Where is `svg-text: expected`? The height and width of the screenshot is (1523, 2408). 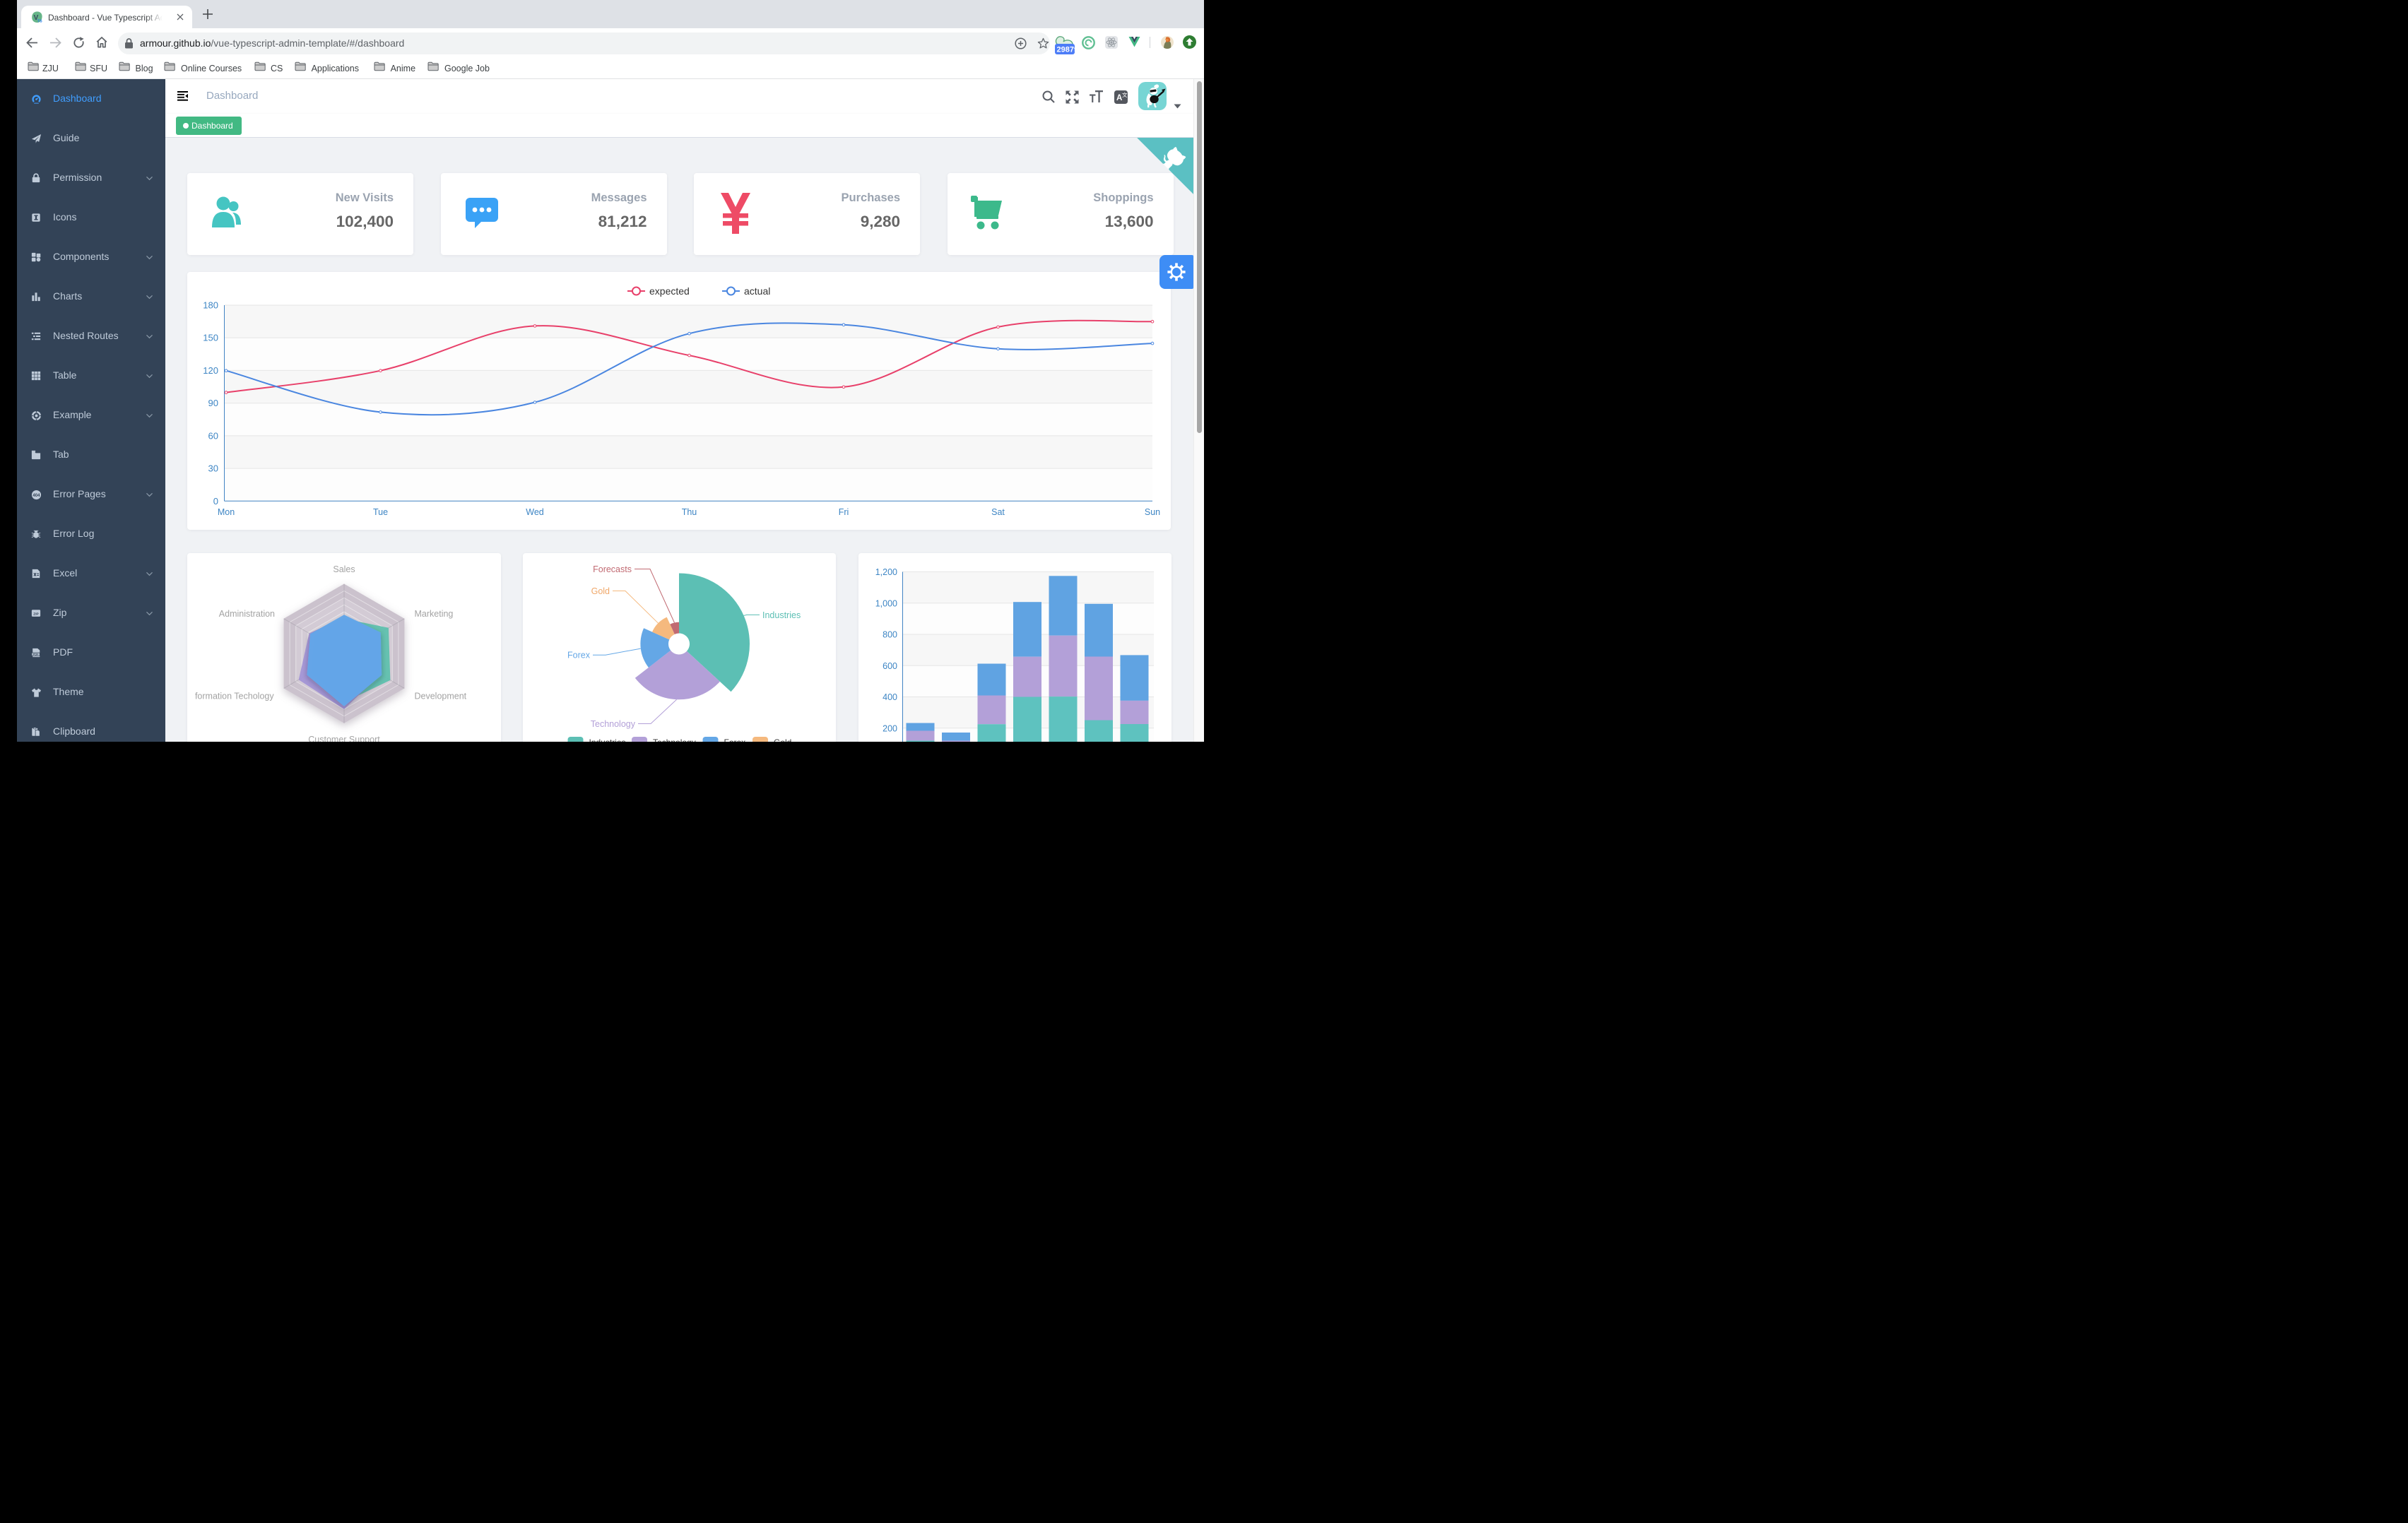
svg-text: expected is located at coordinates (669, 291).